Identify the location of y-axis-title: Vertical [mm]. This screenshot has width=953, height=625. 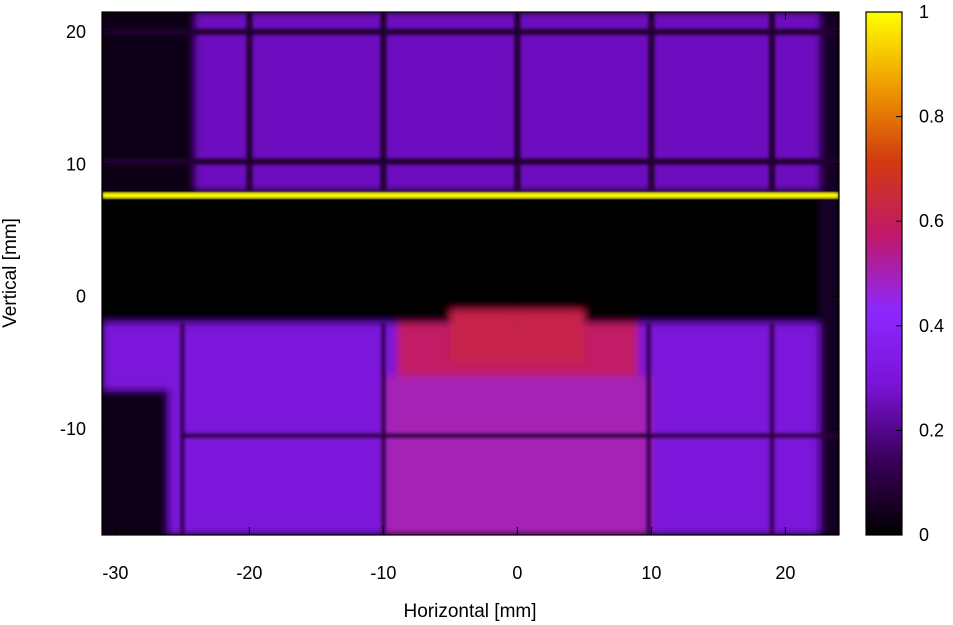
(10, 273).